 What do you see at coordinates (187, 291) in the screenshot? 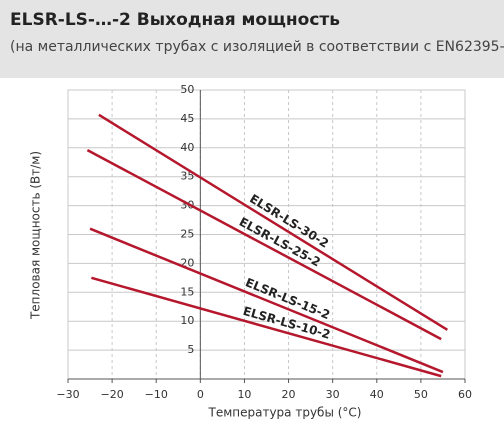
I see `y-tick-label: 15` at bounding box center [187, 291].